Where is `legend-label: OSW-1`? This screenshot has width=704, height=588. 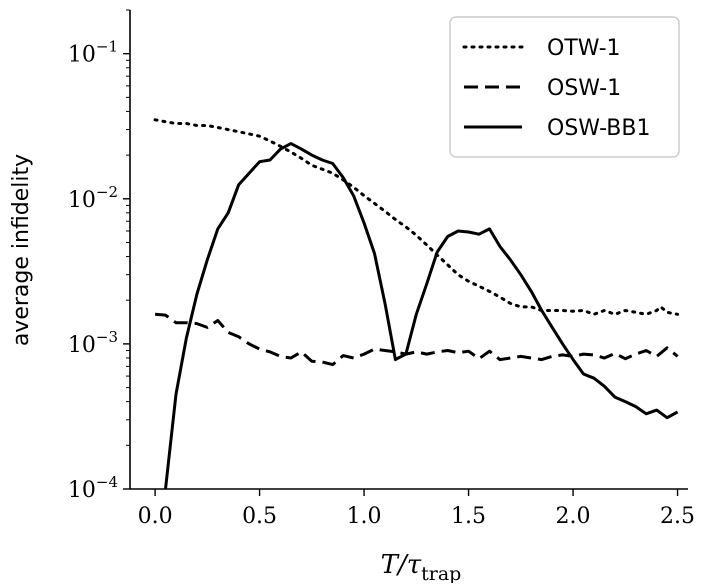 legend-label: OSW-1 is located at coordinates (584, 88).